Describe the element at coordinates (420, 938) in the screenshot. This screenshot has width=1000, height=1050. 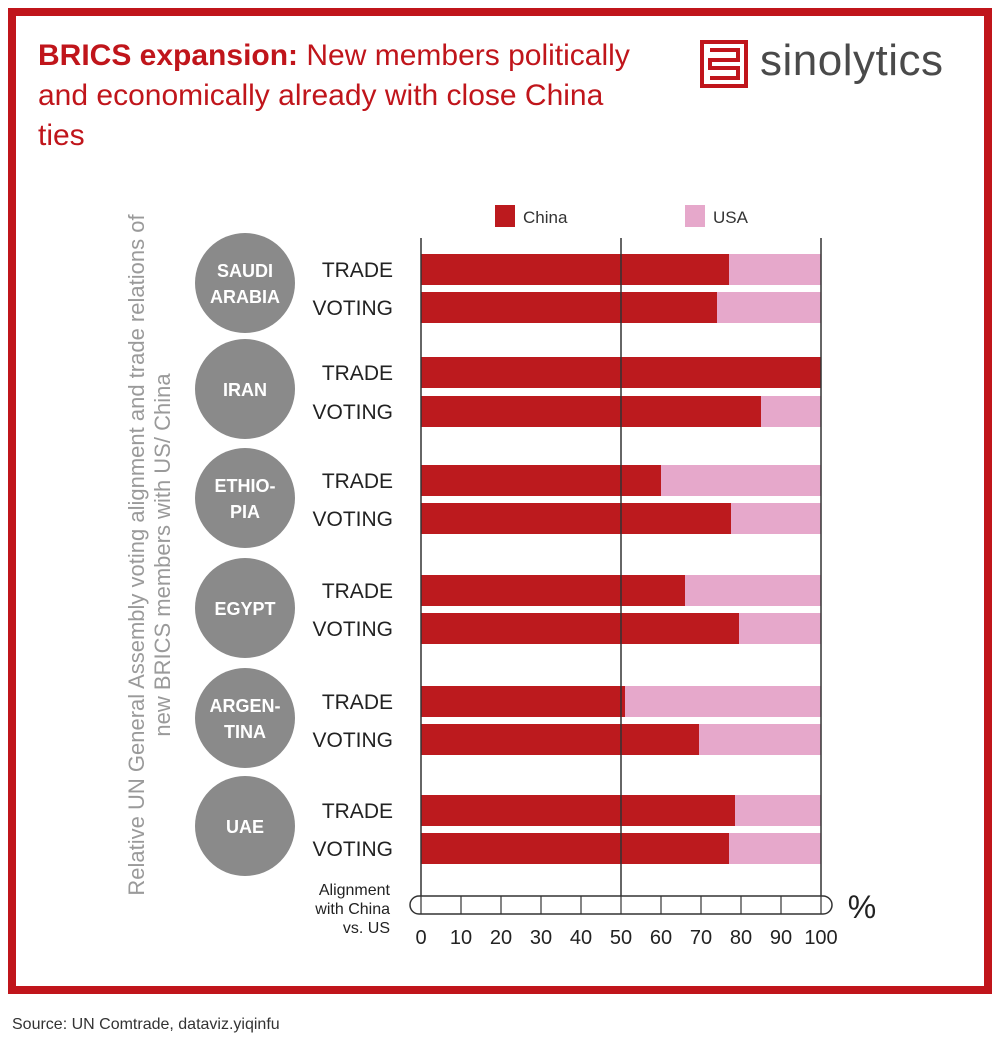
I see `x-tick-label: 0` at that location.